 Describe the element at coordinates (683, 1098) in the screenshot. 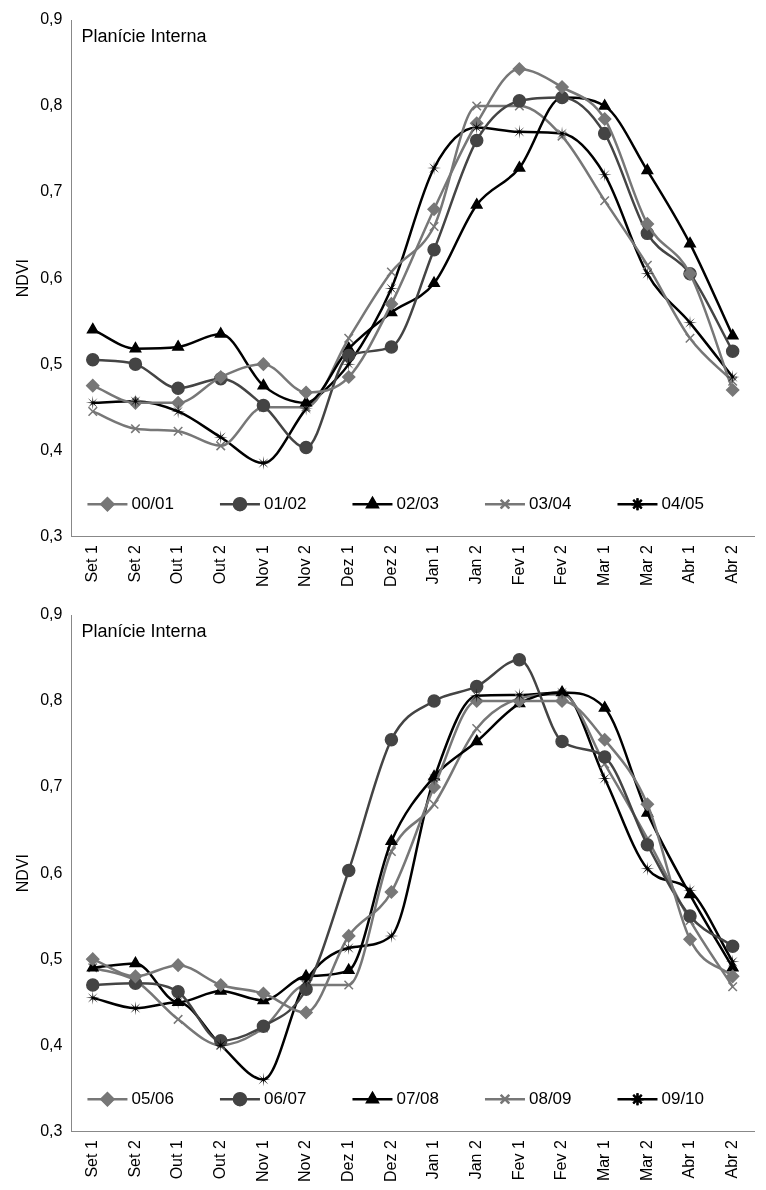

I see `legend-label: 09/10` at that location.